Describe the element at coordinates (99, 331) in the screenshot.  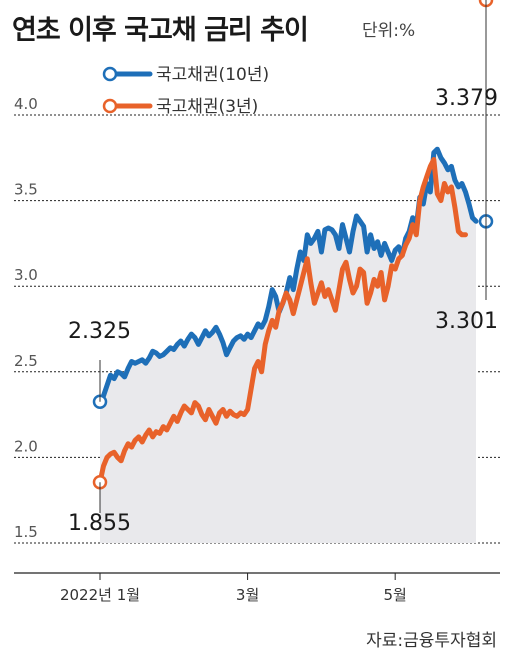
I see `label-10y-start: 2.325` at that location.